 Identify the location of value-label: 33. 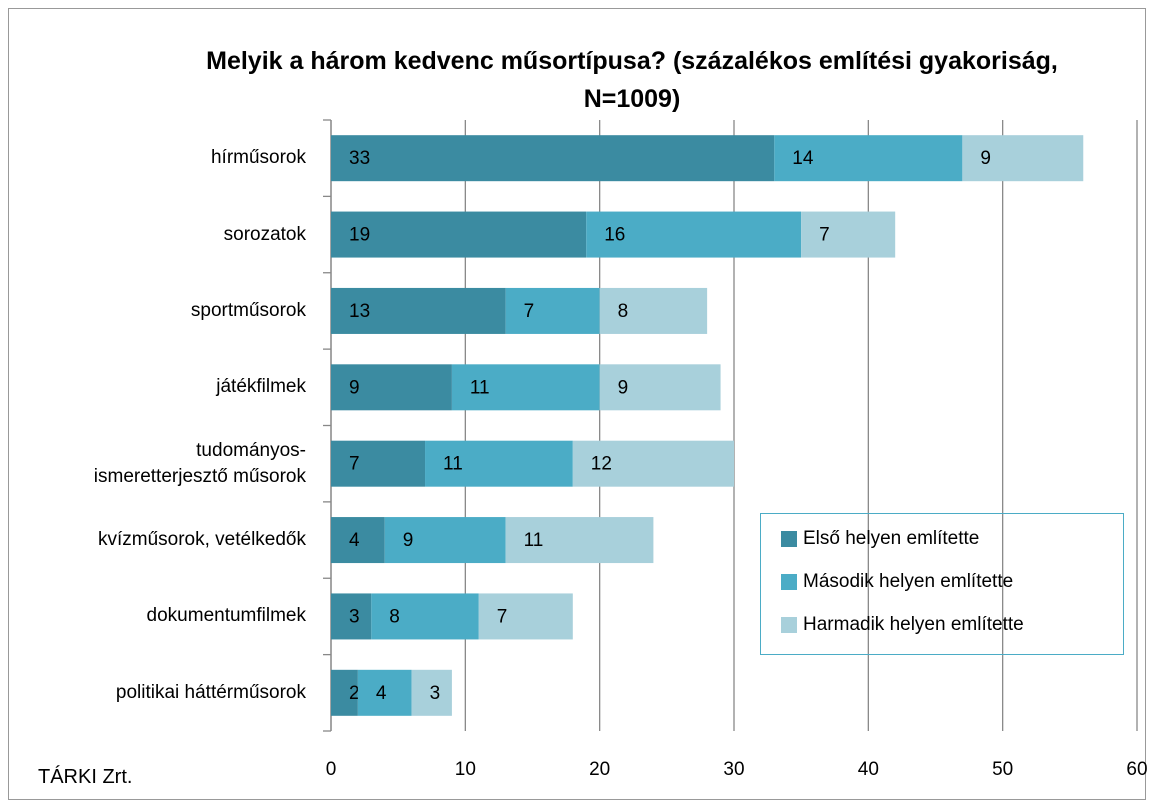
(359, 158).